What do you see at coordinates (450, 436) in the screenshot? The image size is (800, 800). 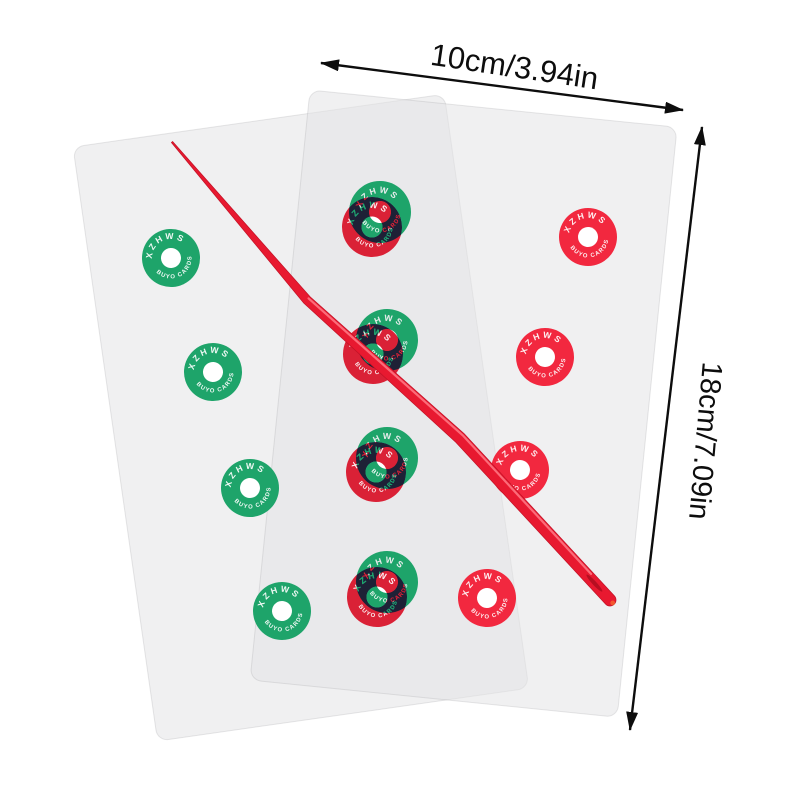 I see `needle-highlight` at bounding box center [450, 436].